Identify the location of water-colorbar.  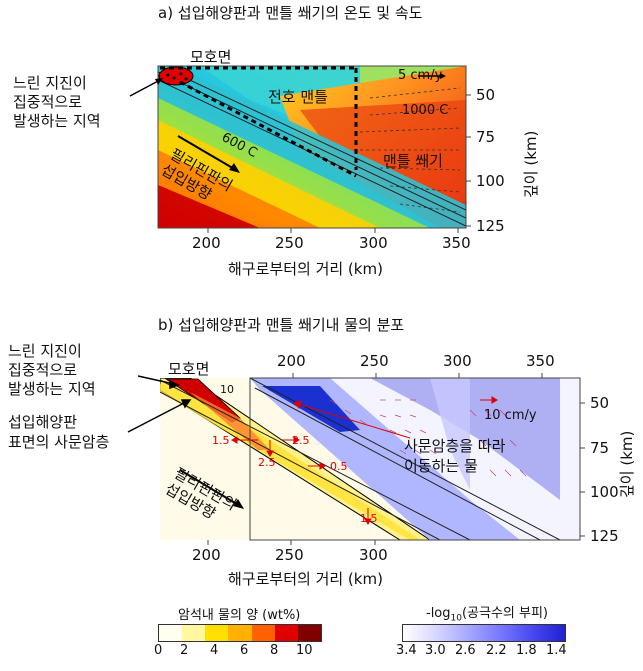
(240, 633).